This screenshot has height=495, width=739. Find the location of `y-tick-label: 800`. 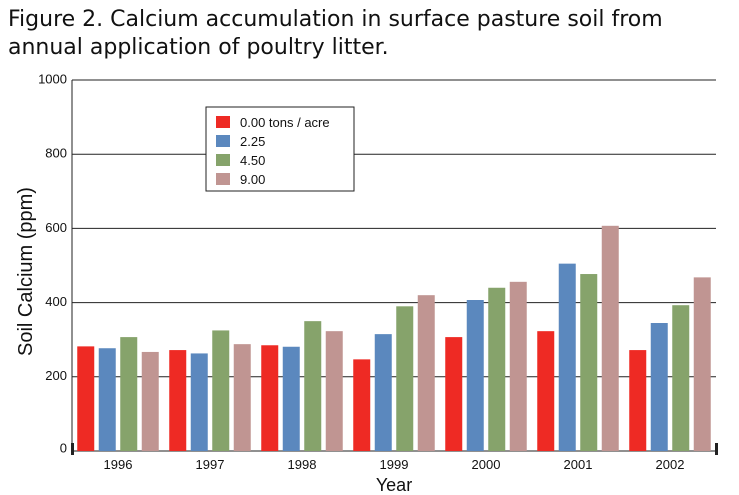

y-tick-label: 800 is located at coordinates (56, 153).